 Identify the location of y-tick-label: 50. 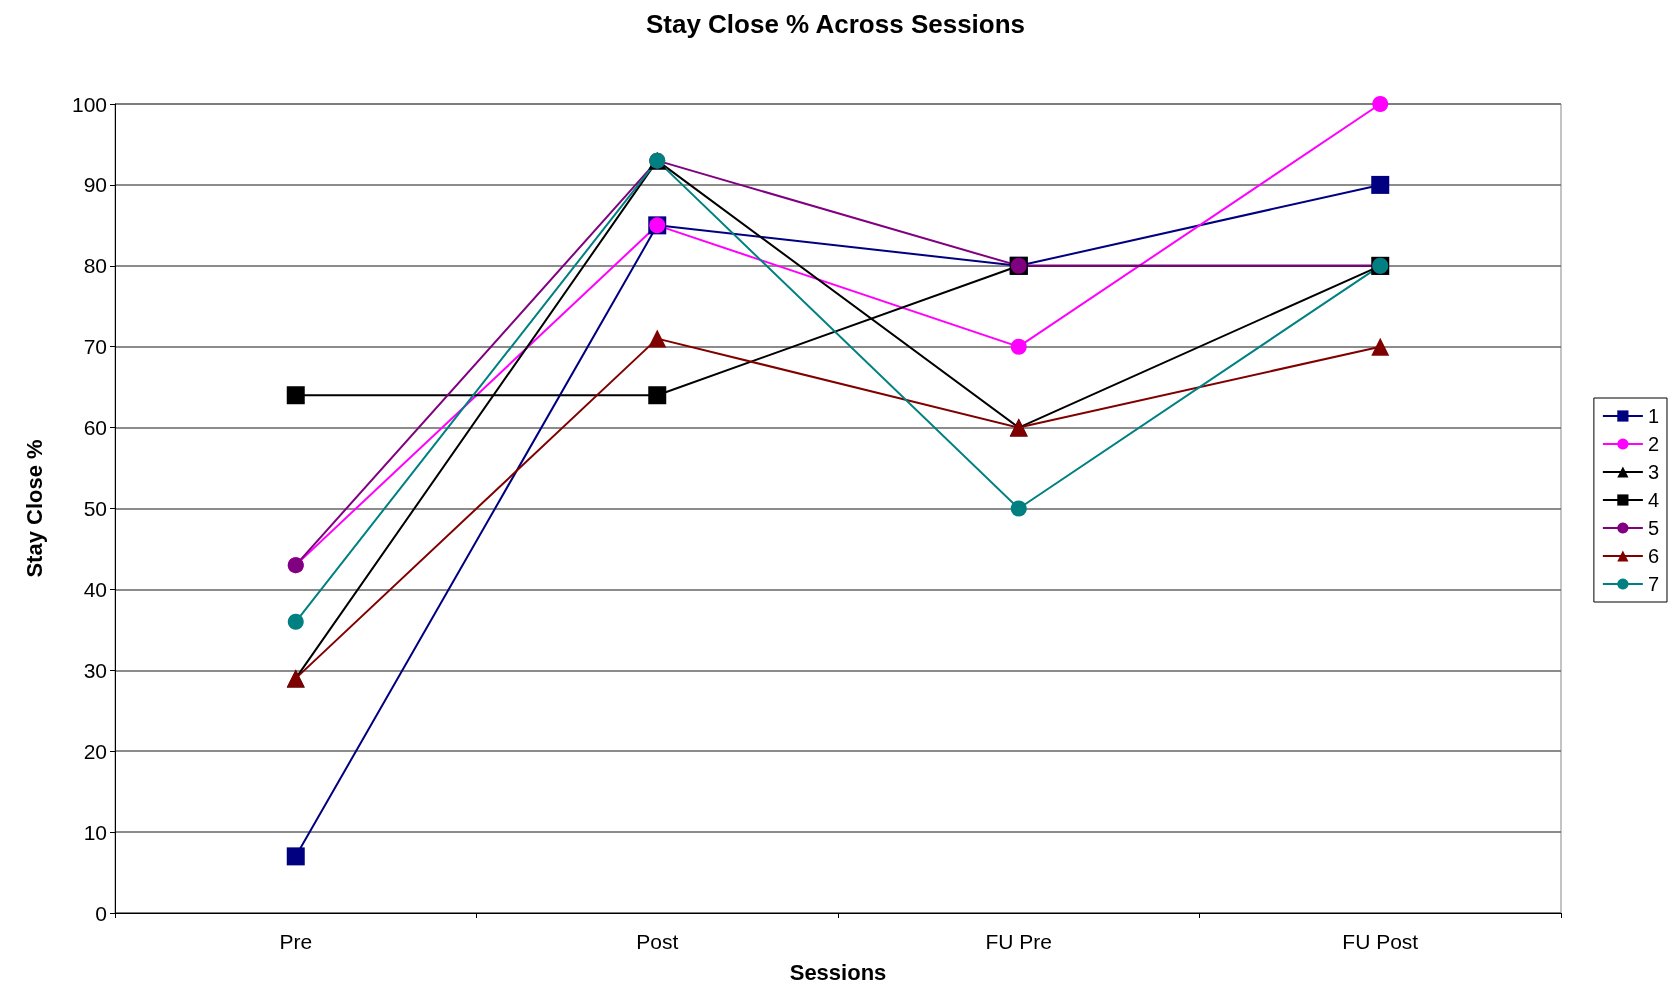
(95, 508).